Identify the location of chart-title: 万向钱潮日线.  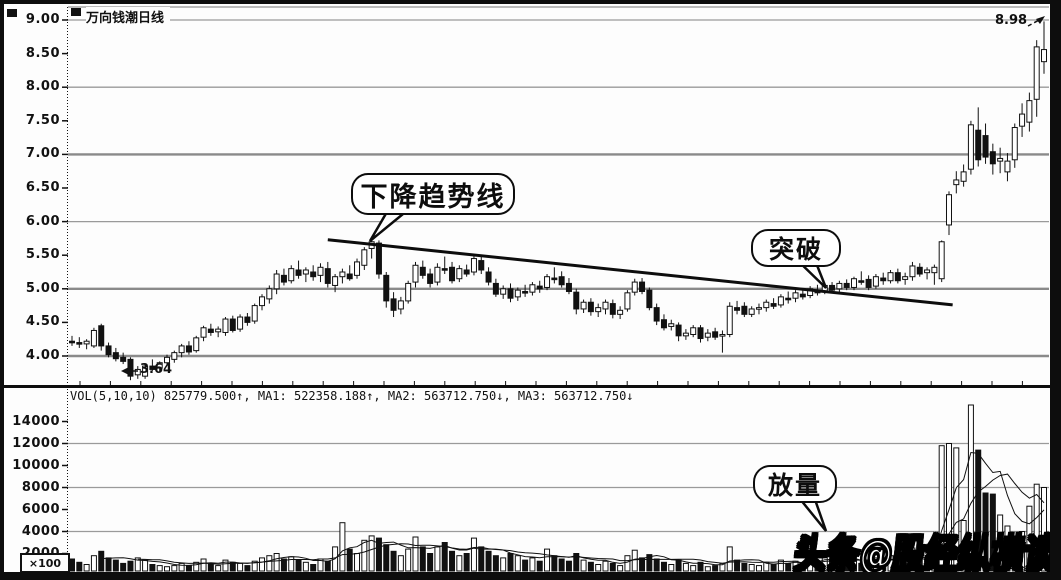
(128, 16).